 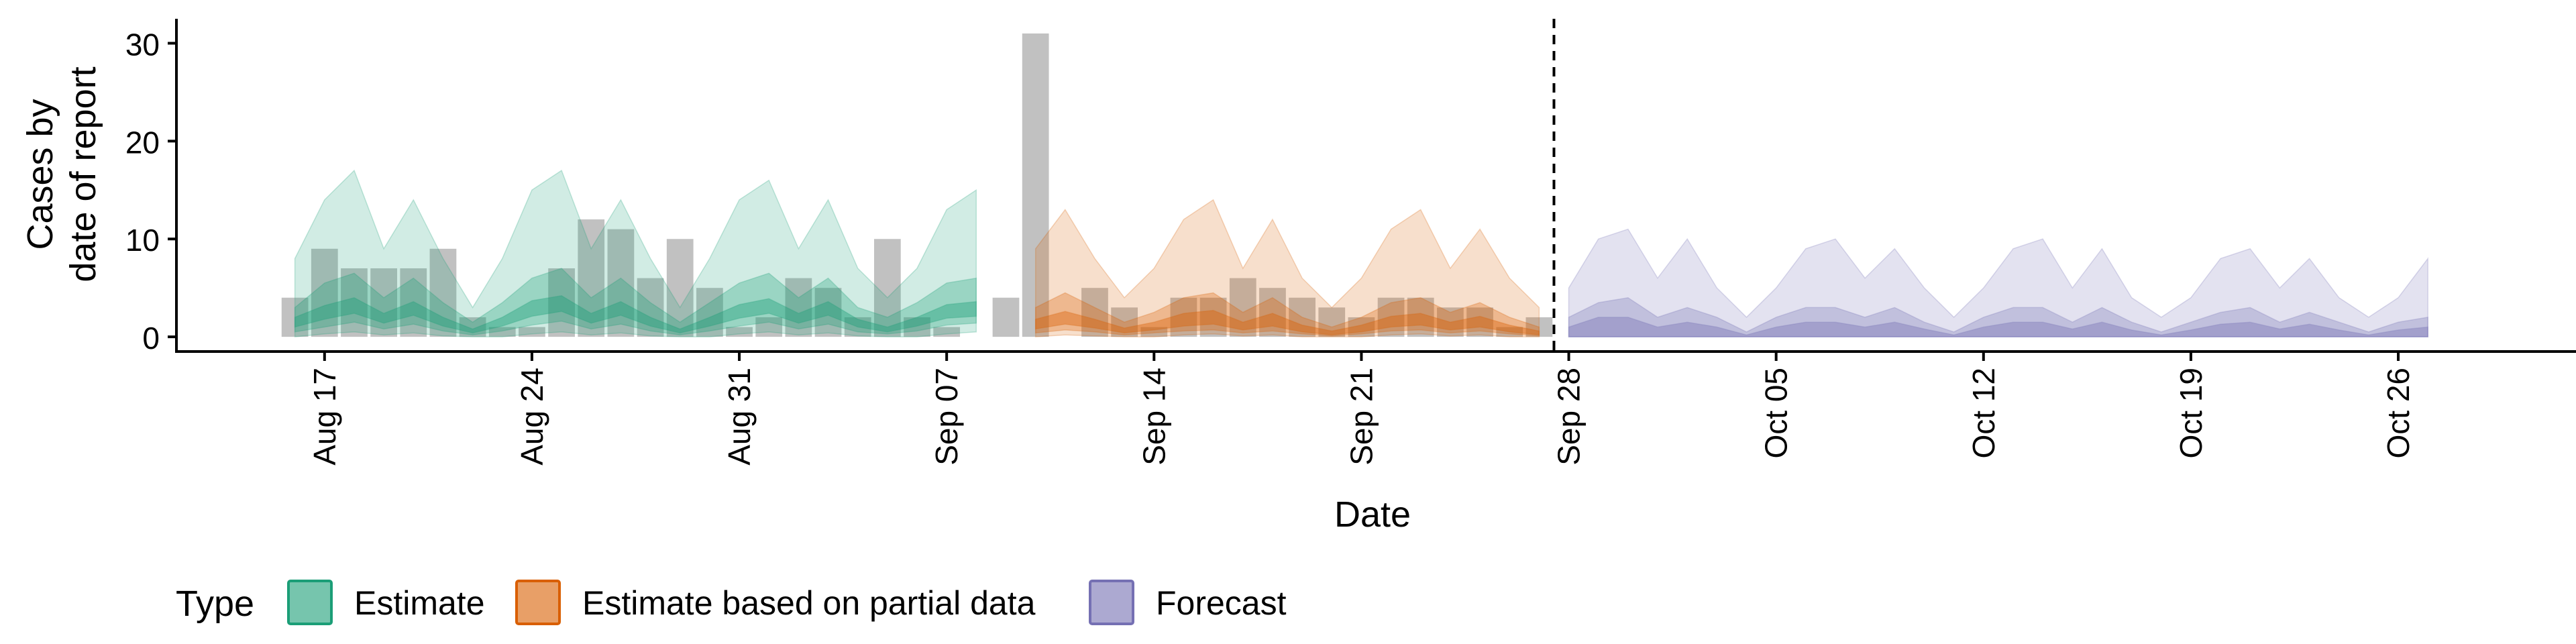 What do you see at coordinates (739, 417) in the screenshot?
I see `x-tick-label: Aug 31` at bounding box center [739, 417].